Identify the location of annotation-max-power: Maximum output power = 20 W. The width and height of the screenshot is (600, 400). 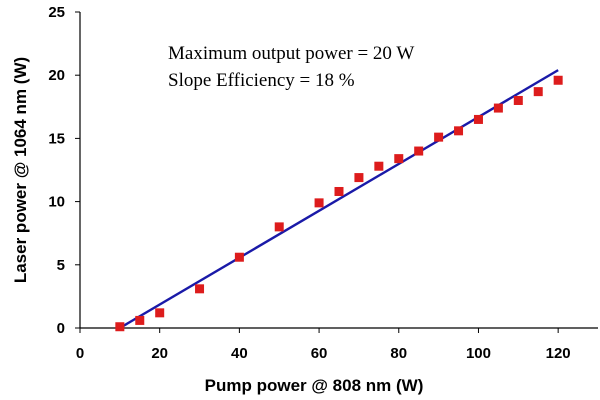
(291, 53).